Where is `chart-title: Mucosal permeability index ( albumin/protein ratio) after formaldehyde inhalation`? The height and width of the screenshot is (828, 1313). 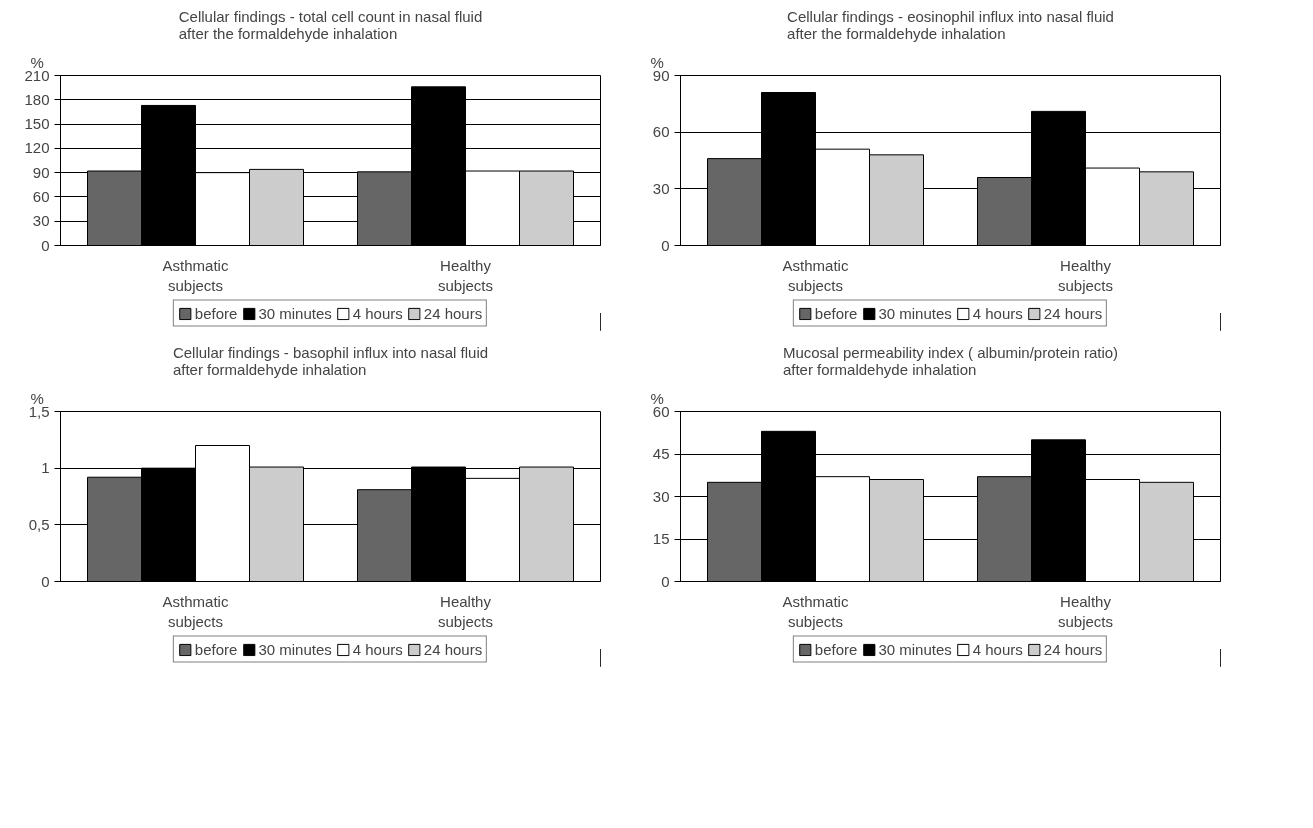
chart-title: Mucosal permeability index ( albumin/protein ratio) after formaldehyde inhalation is located at coordinates (950, 360).